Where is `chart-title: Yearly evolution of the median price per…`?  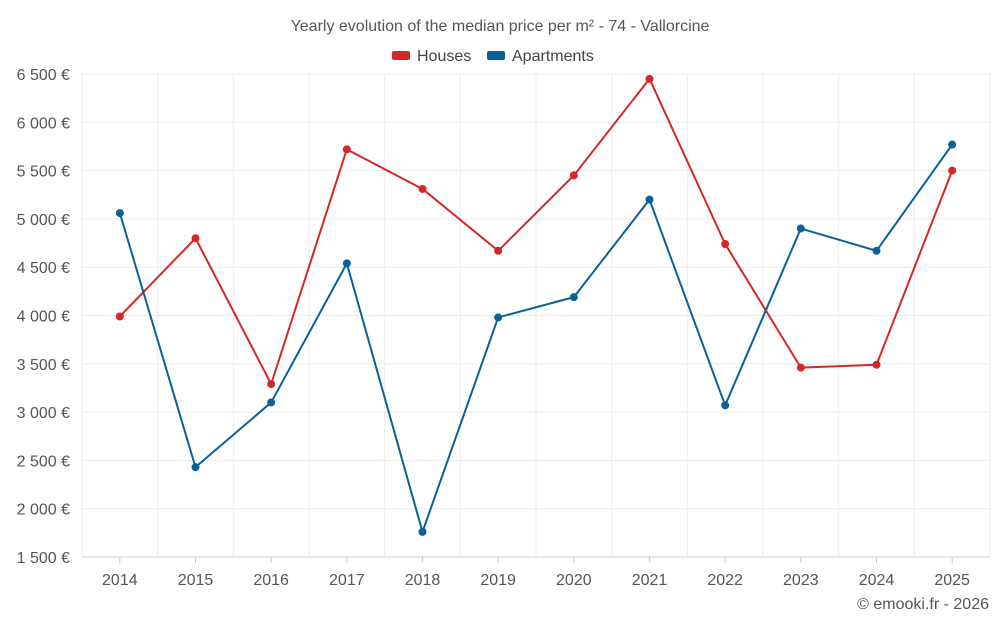
chart-title: Yearly evolution of the median price per… is located at coordinates (500, 26).